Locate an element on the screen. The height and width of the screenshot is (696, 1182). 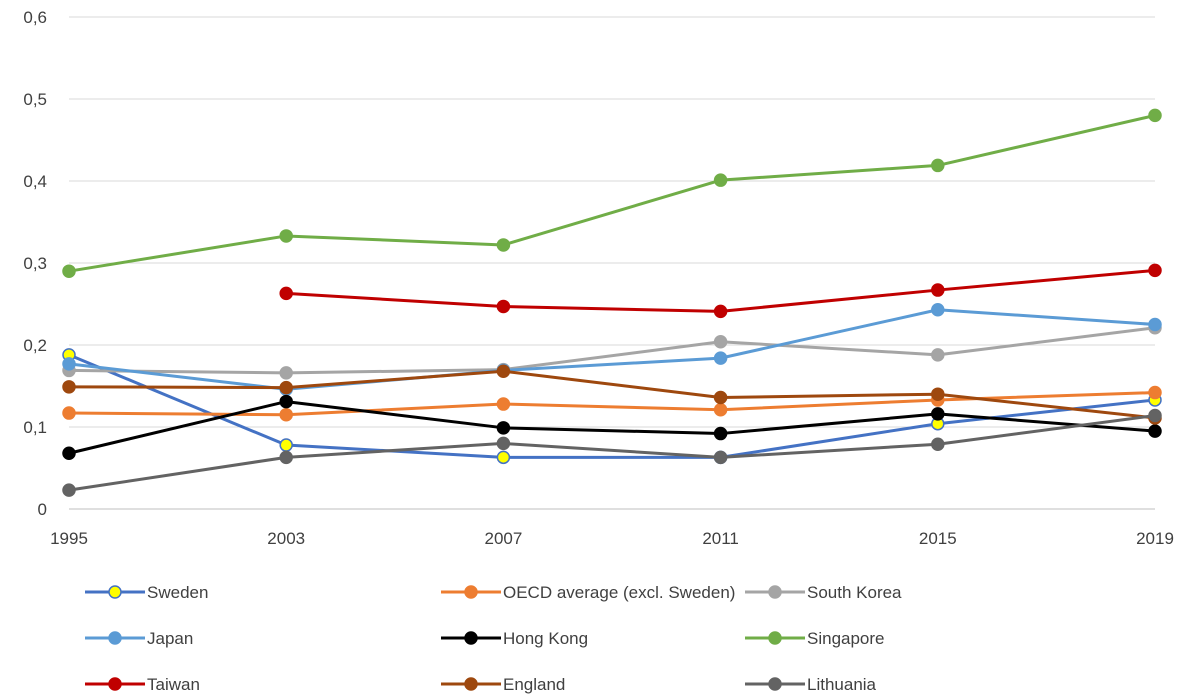
legend-item: Japan is located at coordinates (139, 638).